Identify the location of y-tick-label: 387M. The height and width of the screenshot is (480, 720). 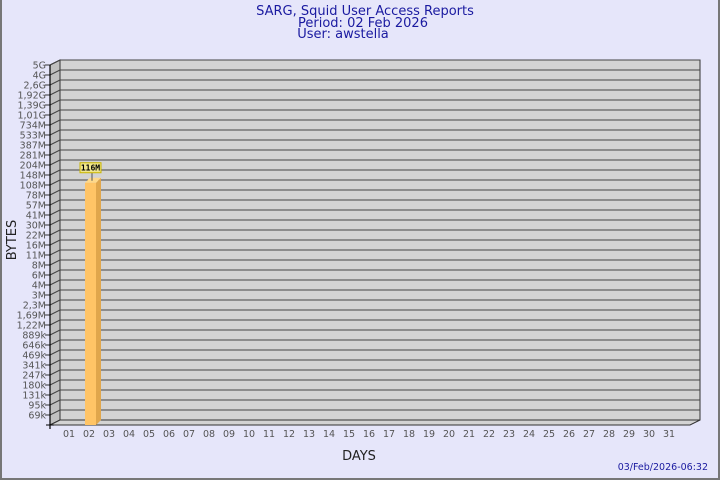
(33, 146).